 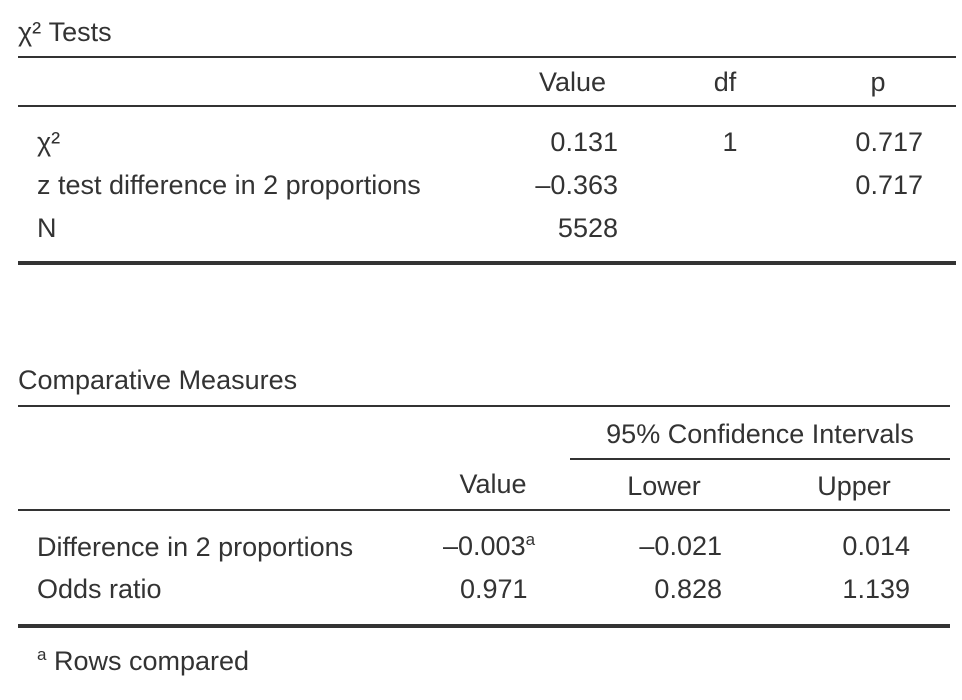 What do you see at coordinates (530, 539) in the screenshot?
I see `footnote-marker: a` at bounding box center [530, 539].